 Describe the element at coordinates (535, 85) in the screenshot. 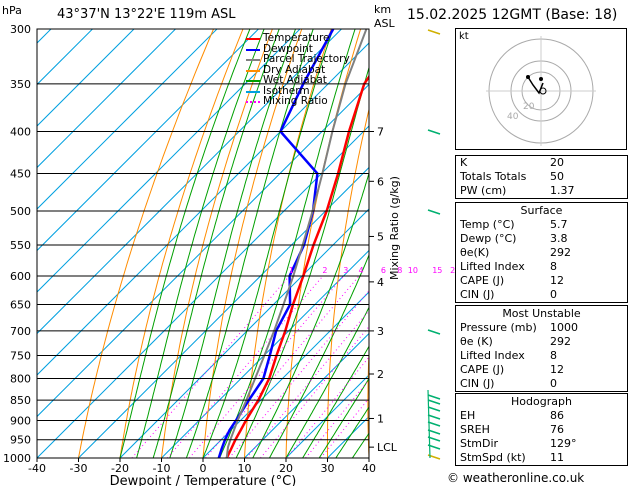

I see `hodograph-trace` at that location.